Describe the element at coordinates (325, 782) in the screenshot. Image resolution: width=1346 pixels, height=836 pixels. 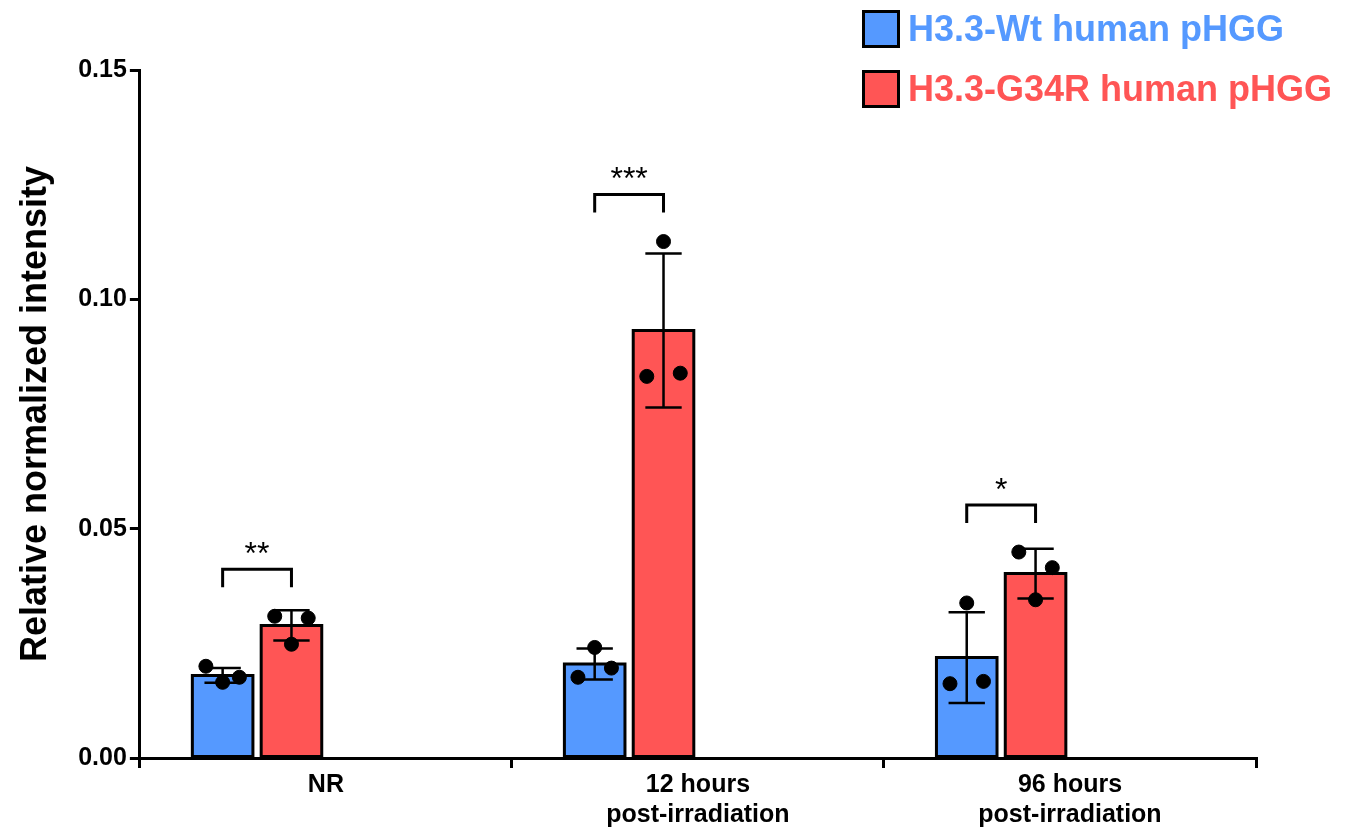
I see `x-tick-label: NR` at that location.